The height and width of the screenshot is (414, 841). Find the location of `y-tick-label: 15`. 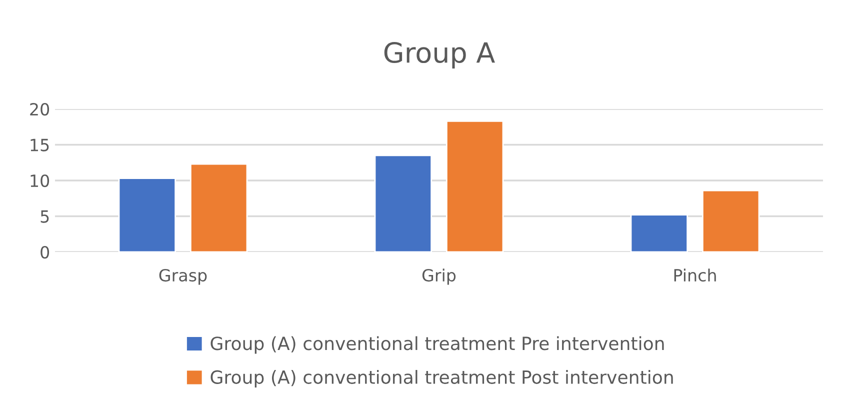

y-tick-label: 15 is located at coordinates (39, 145).